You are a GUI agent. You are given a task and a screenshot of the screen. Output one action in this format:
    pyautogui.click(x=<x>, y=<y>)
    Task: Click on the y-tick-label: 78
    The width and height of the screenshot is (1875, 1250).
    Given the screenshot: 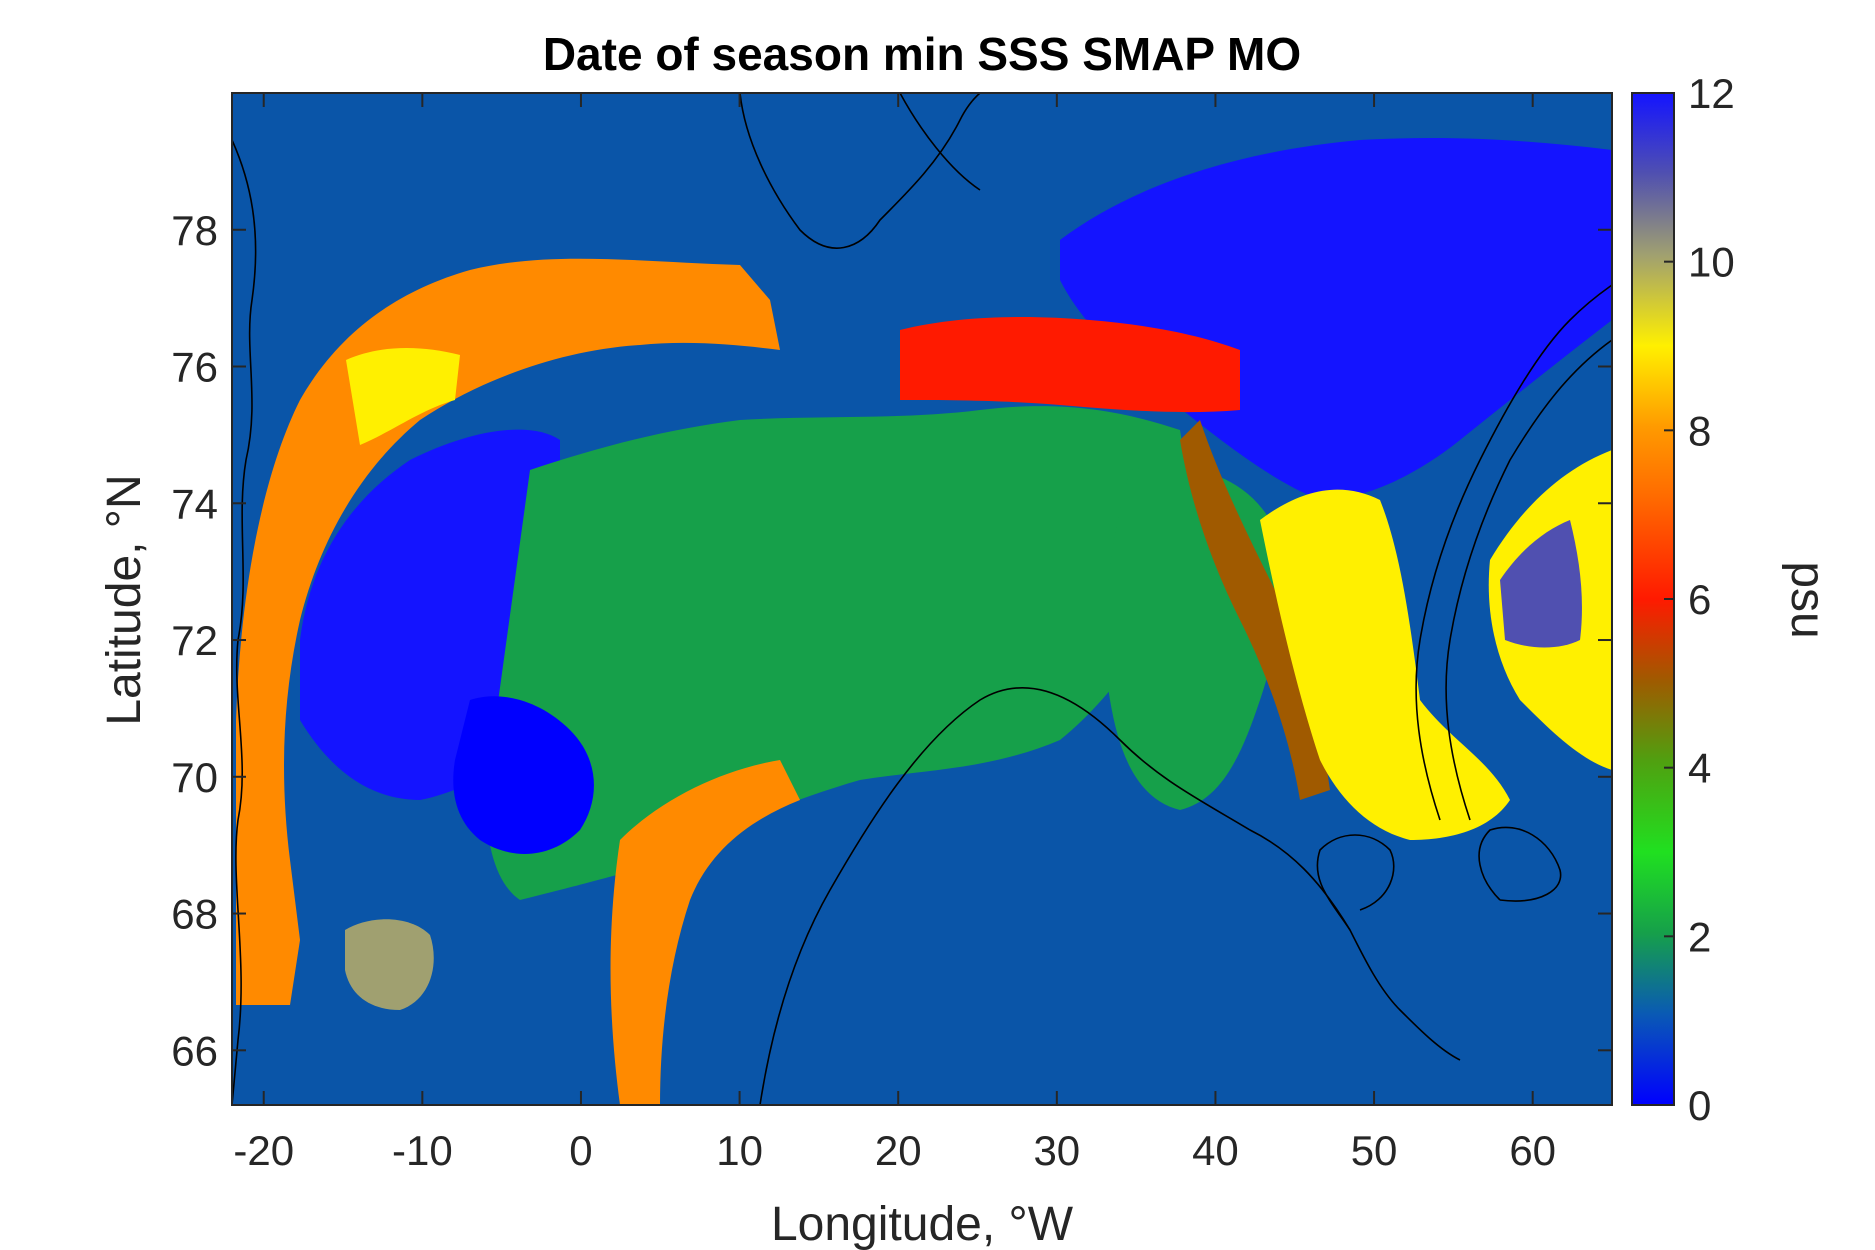 What is the action you would take?
    pyautogui.click(x=194, y=230)
    